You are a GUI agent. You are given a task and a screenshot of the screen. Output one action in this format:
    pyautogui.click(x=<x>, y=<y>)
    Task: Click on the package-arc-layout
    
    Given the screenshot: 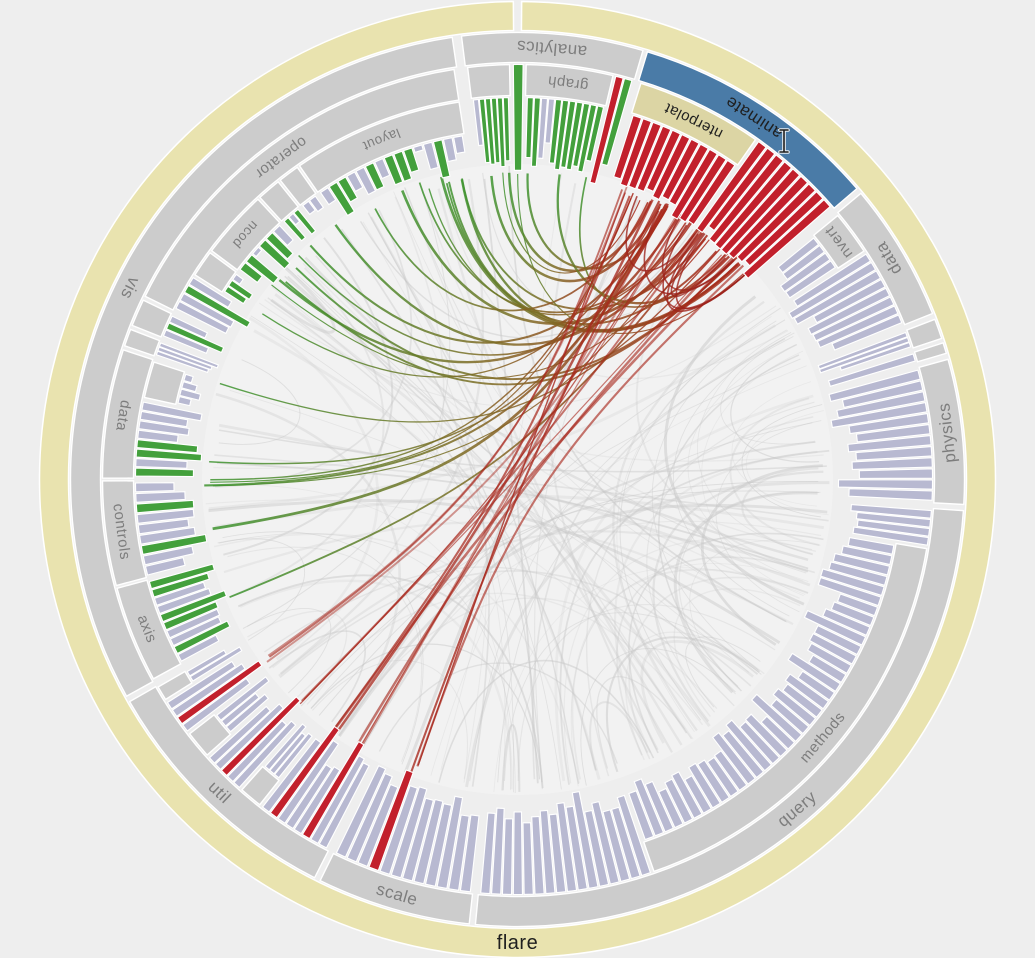 What is the action you would take?
    pyautogui.click(x=381, y=147)
    